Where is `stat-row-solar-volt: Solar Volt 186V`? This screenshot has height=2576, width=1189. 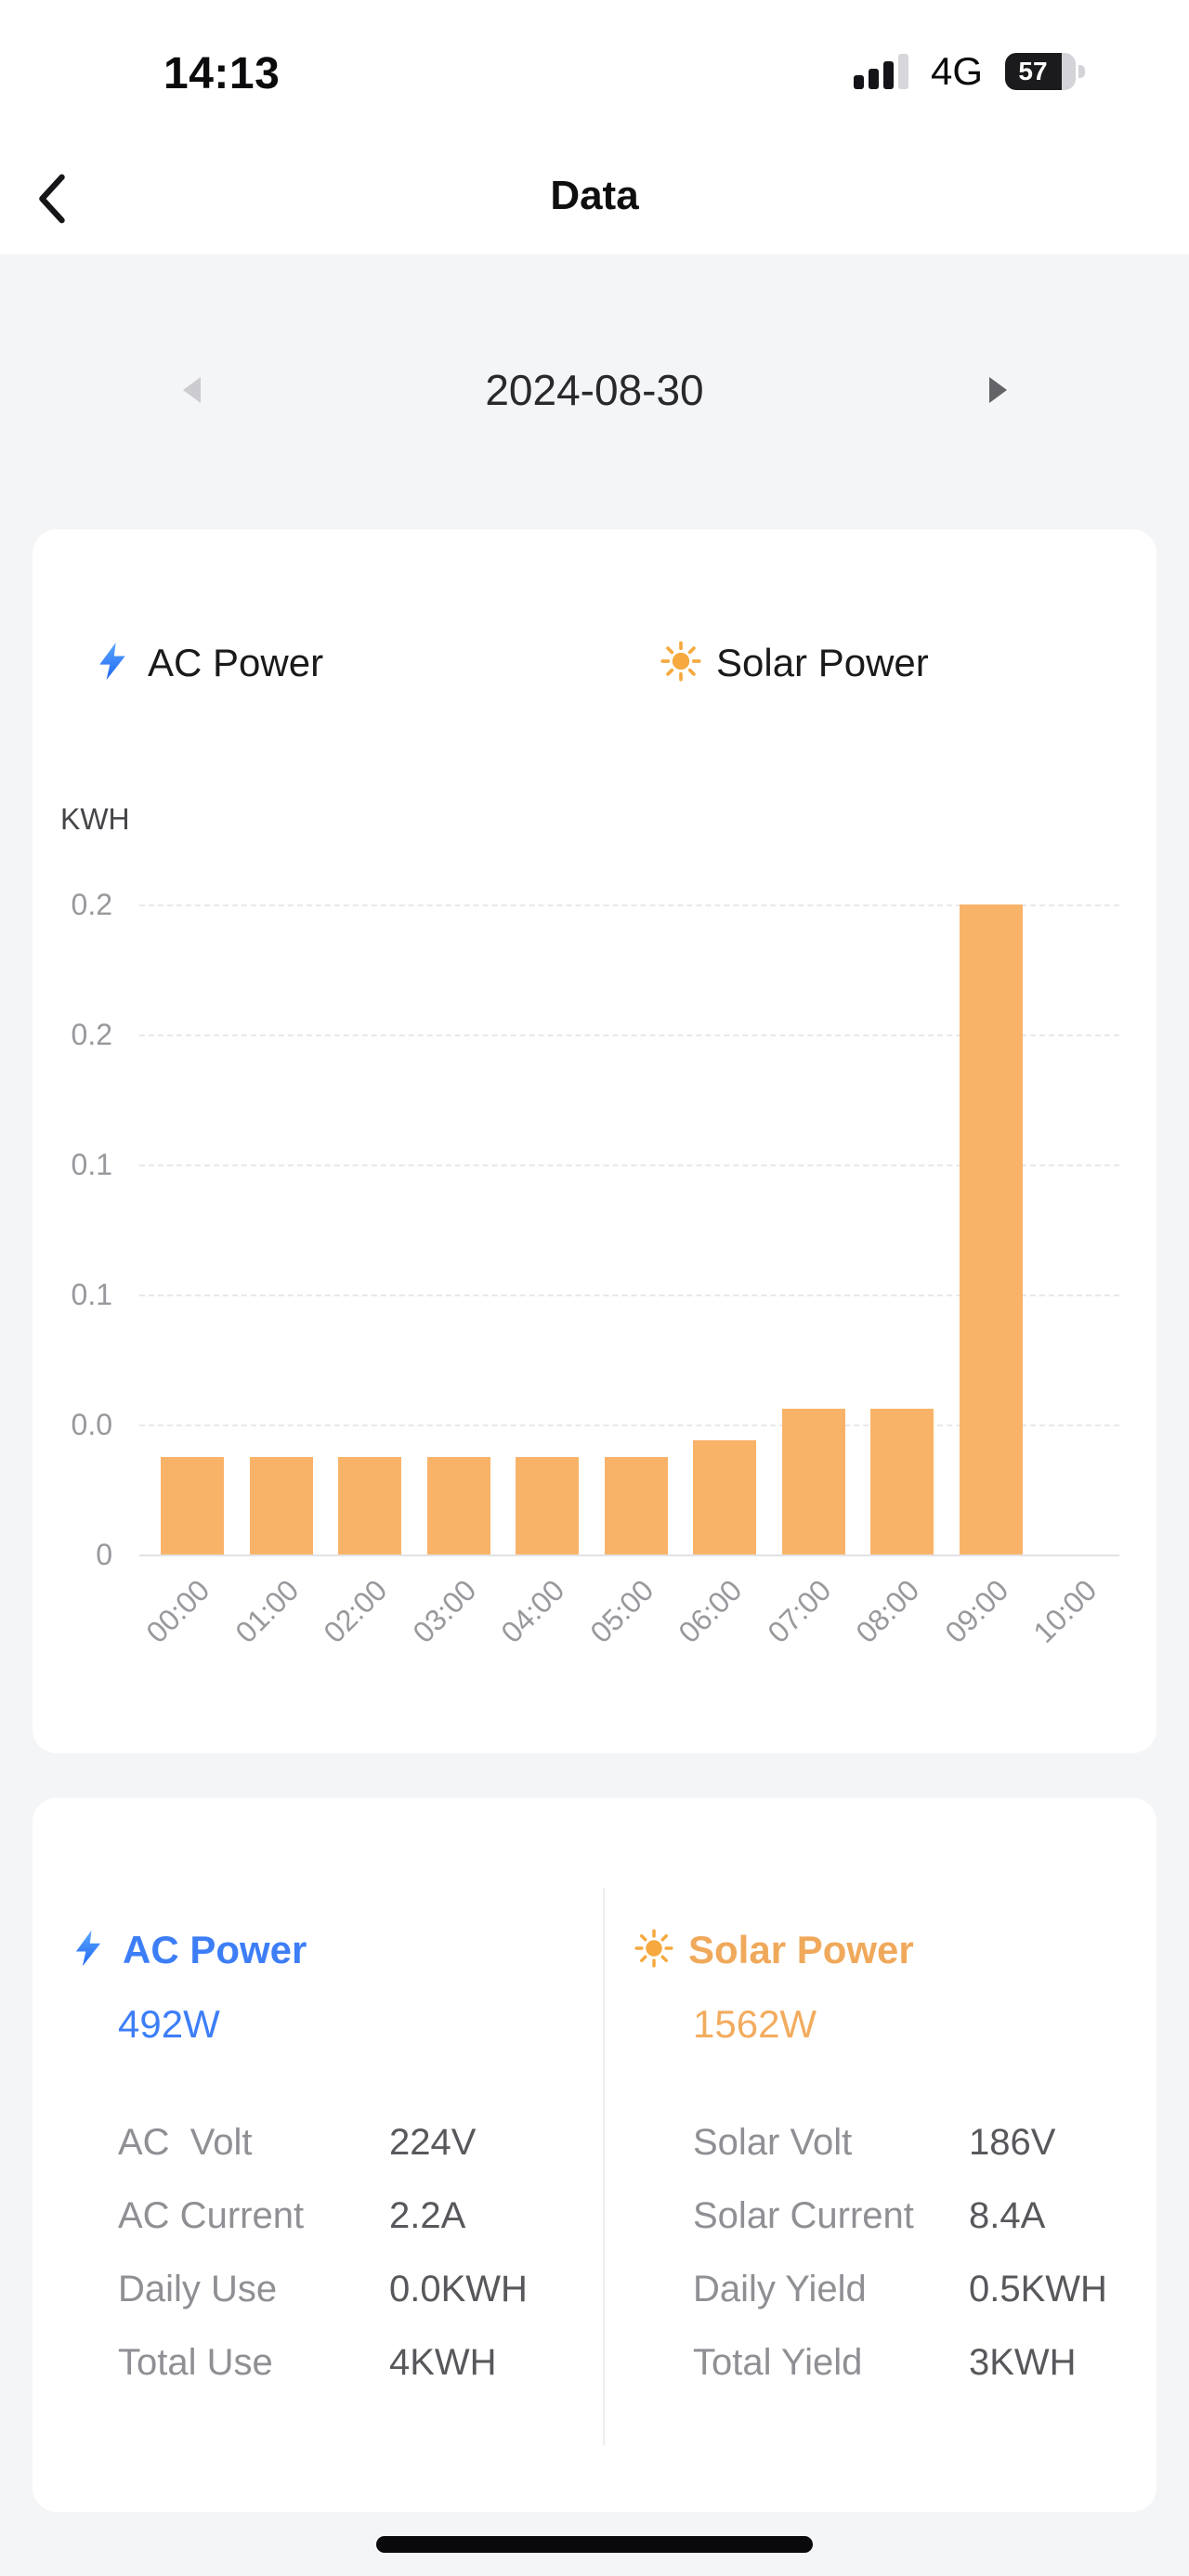 stat-row-solar-volt: Solar Volt 186V is located at coordinates (911, 2142).